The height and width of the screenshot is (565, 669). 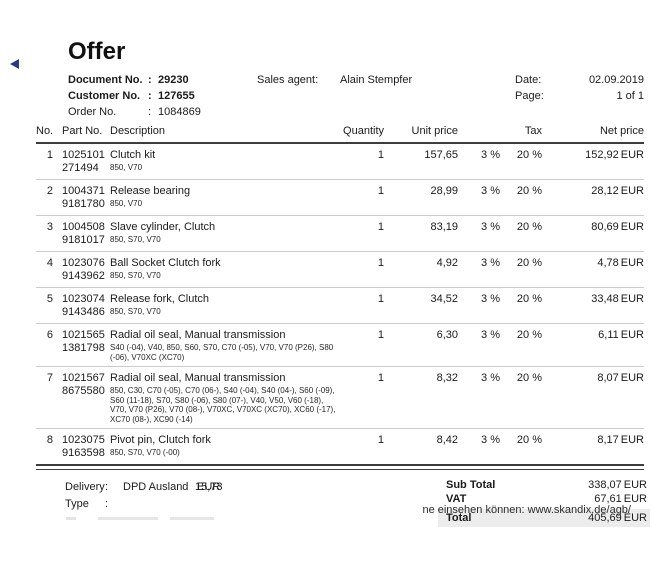 I want to click on meta-line-2: Customer No. : 127655 Page: 1 of 1, so click(x=340, y=96).